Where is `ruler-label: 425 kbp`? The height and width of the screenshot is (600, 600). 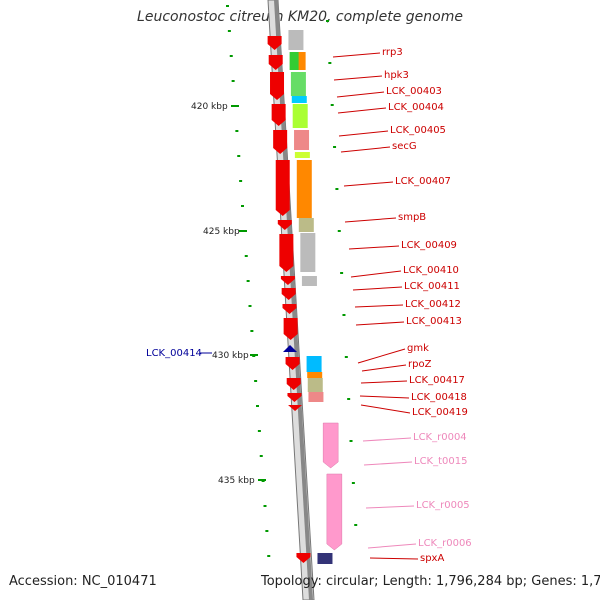 ruler-label: 425 kbp is located at coordinates (221, 232).